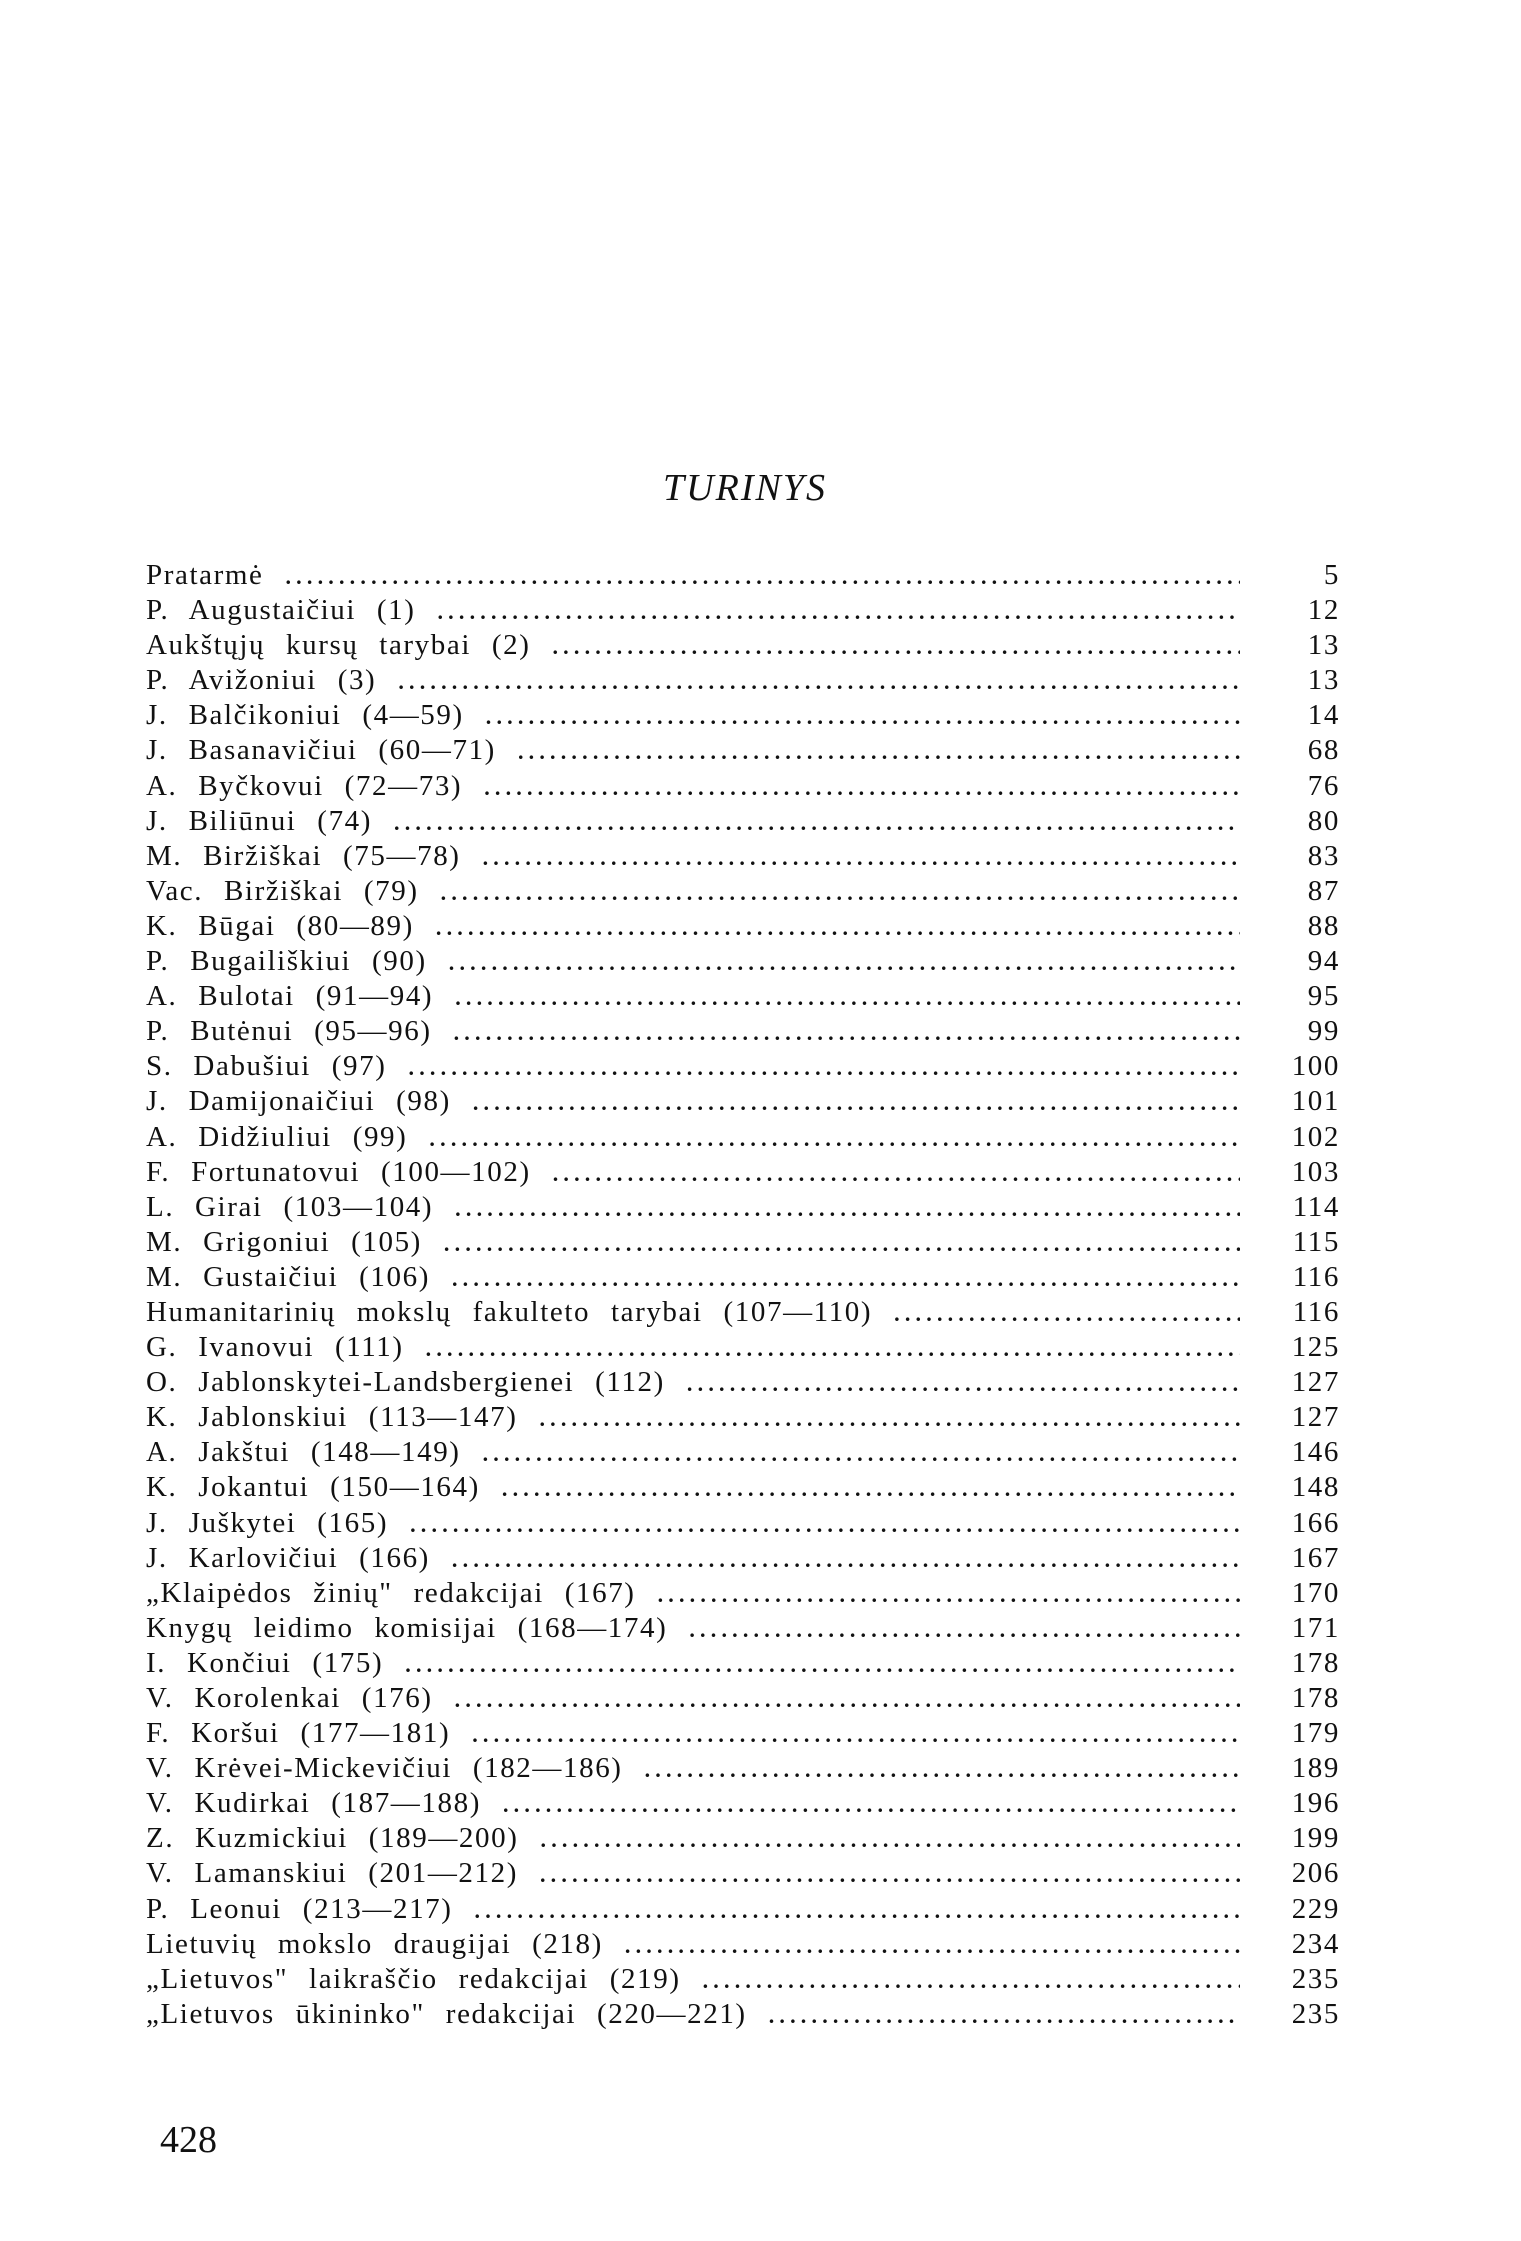 This screenshot has height=2241, width=1521. I want to click on toc-entry-label: „Lietuvos ūkininko" redakcijai (220—221), so click(446, 2013).